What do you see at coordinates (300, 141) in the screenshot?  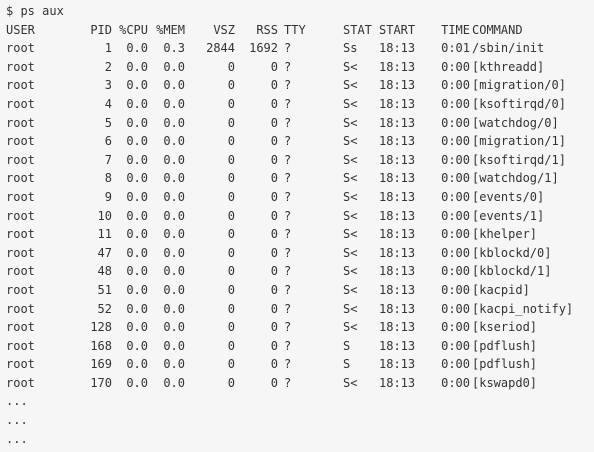 I see `table-row: root 6 0.0 0.0 0 0? S< 18:13 0:00 [migration/1]` at bounding box center [300, 141].